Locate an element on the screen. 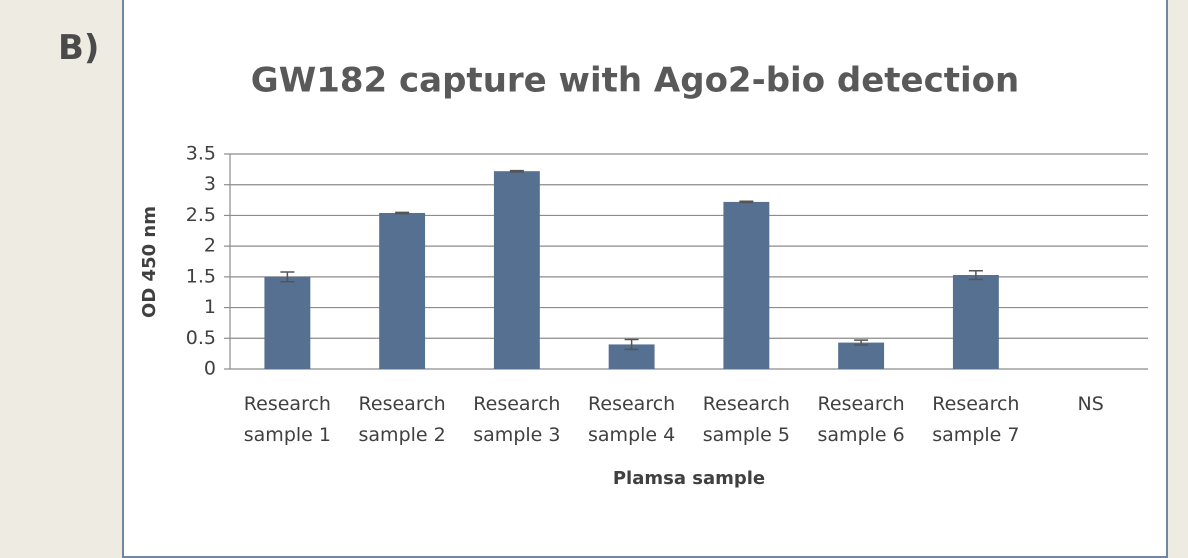 The image size is (1188, 558). x-tick-label: Research sample 1 is located at coordinates (287, 419).